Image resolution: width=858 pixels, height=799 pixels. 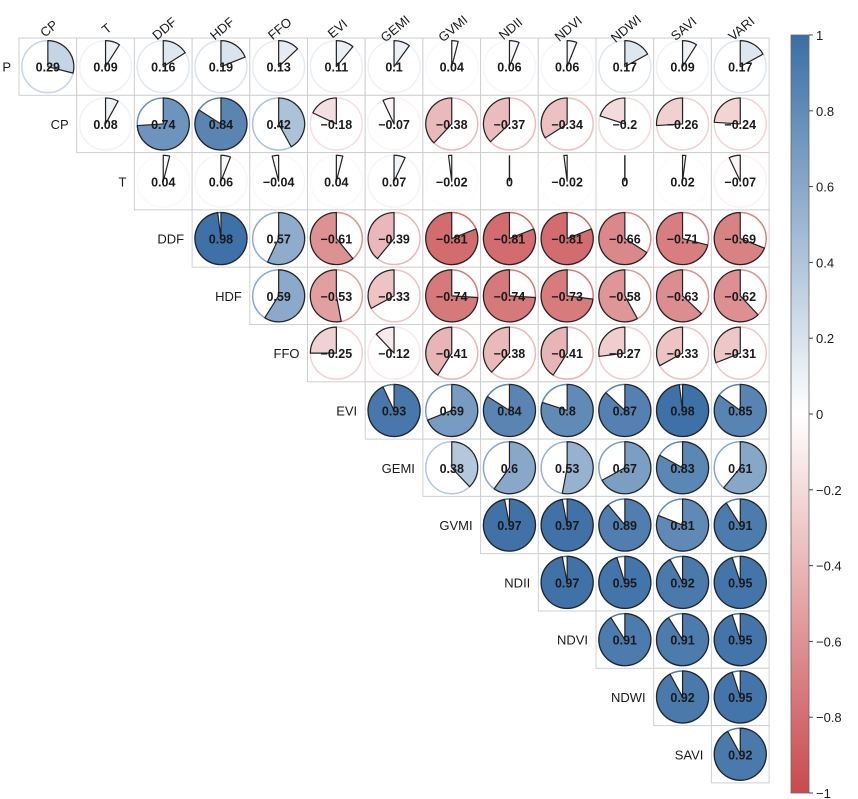 What do you see at coordinates (170, 239) in the screenshot?
I see `row-label: DDF` at bounding box center [170, 239].